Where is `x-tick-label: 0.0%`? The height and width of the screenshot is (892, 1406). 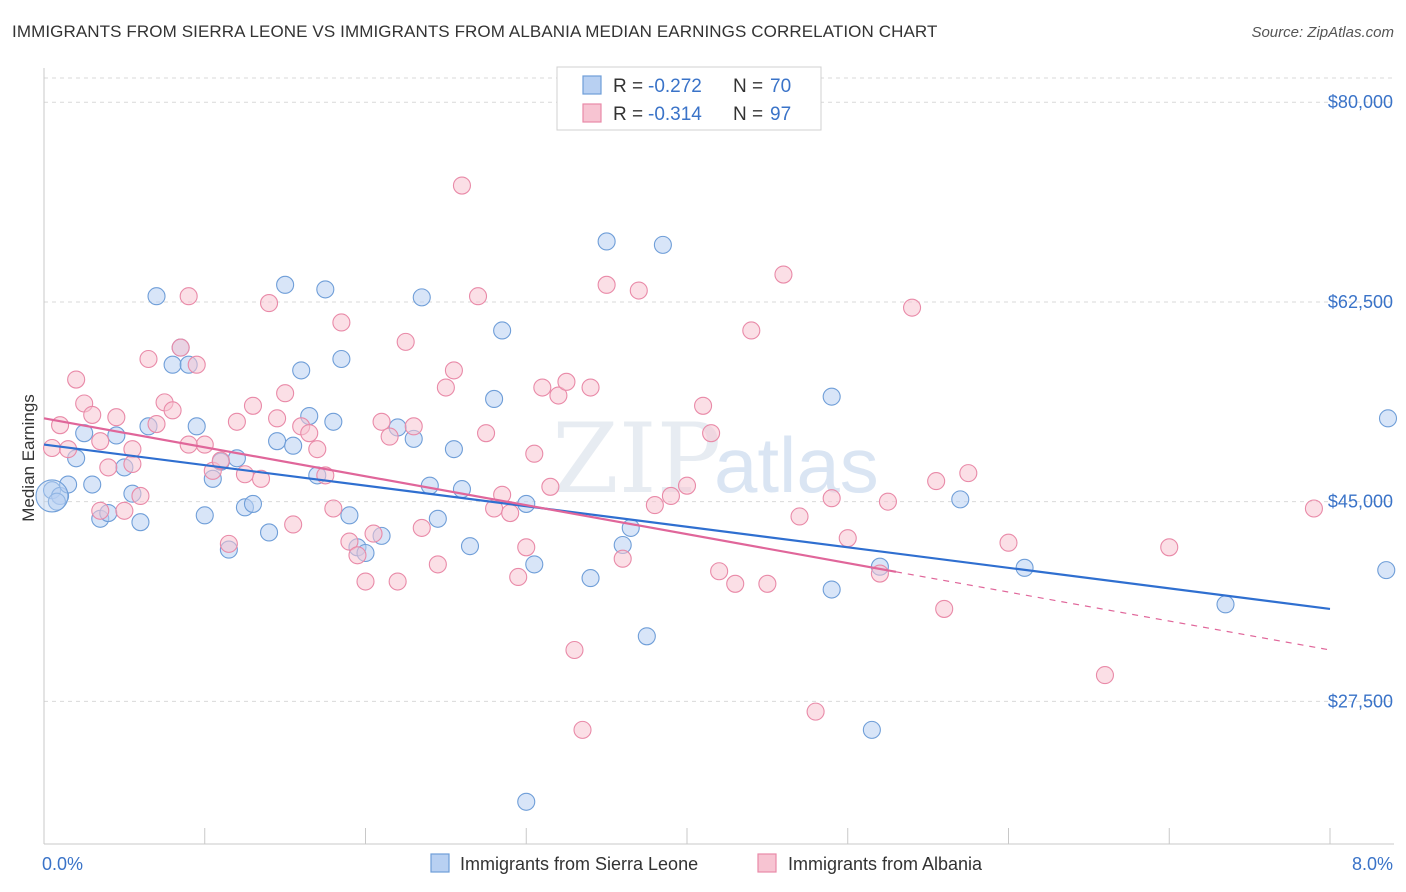
x-tick-label: 0.0% is located at coordinates (62, 864).